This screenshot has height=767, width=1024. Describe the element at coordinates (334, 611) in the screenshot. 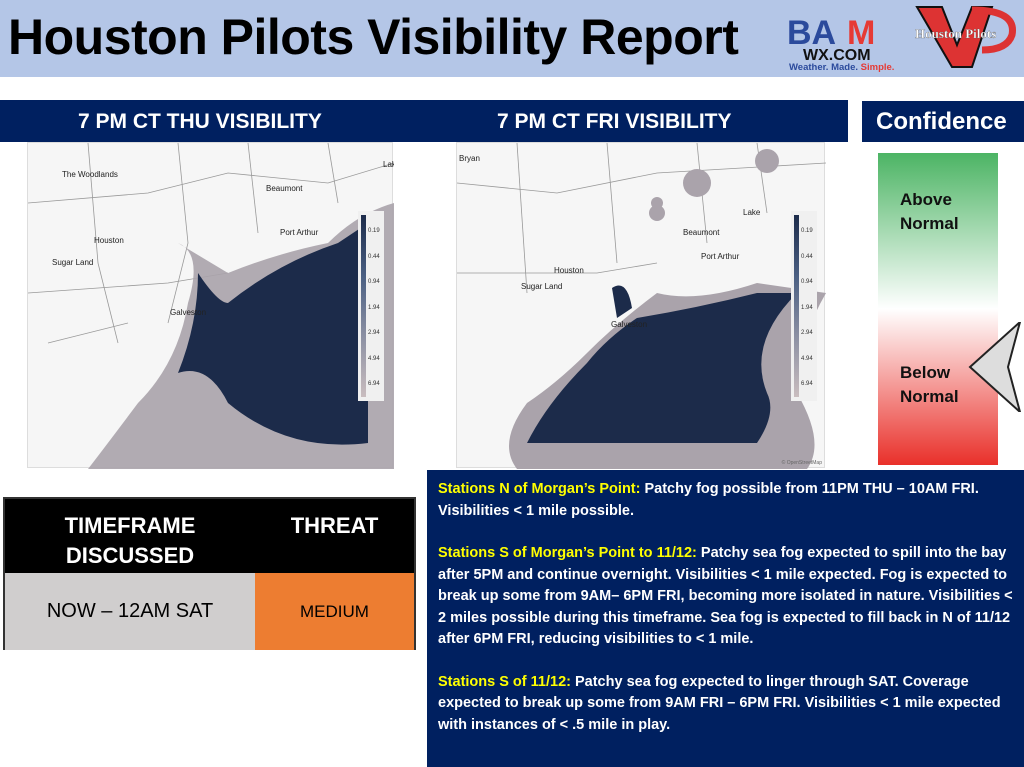

I see `threat-cell: MEDIUM` at that location.